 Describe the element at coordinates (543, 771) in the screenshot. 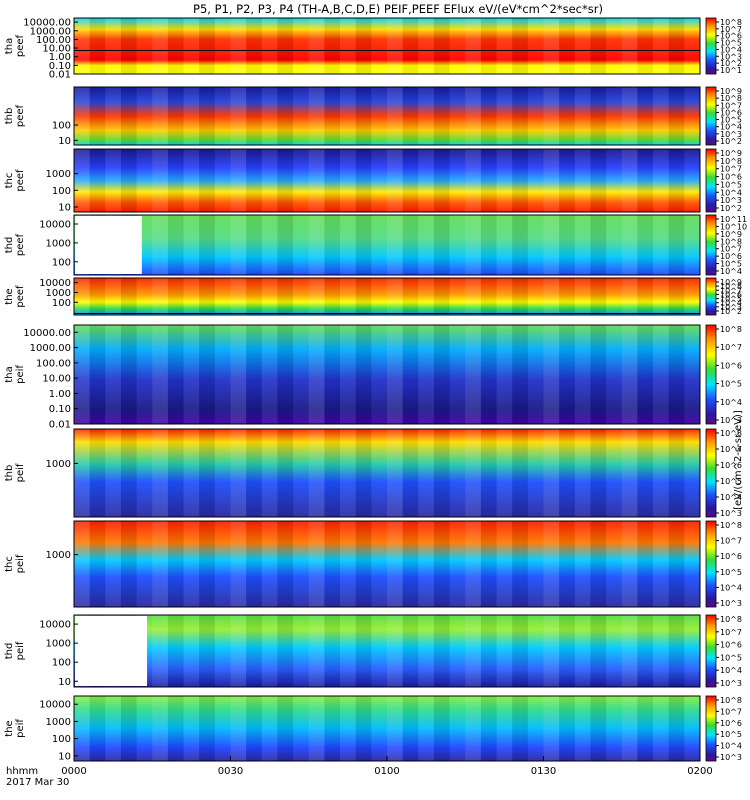

I see `x-tick-label: 0130` at that location.